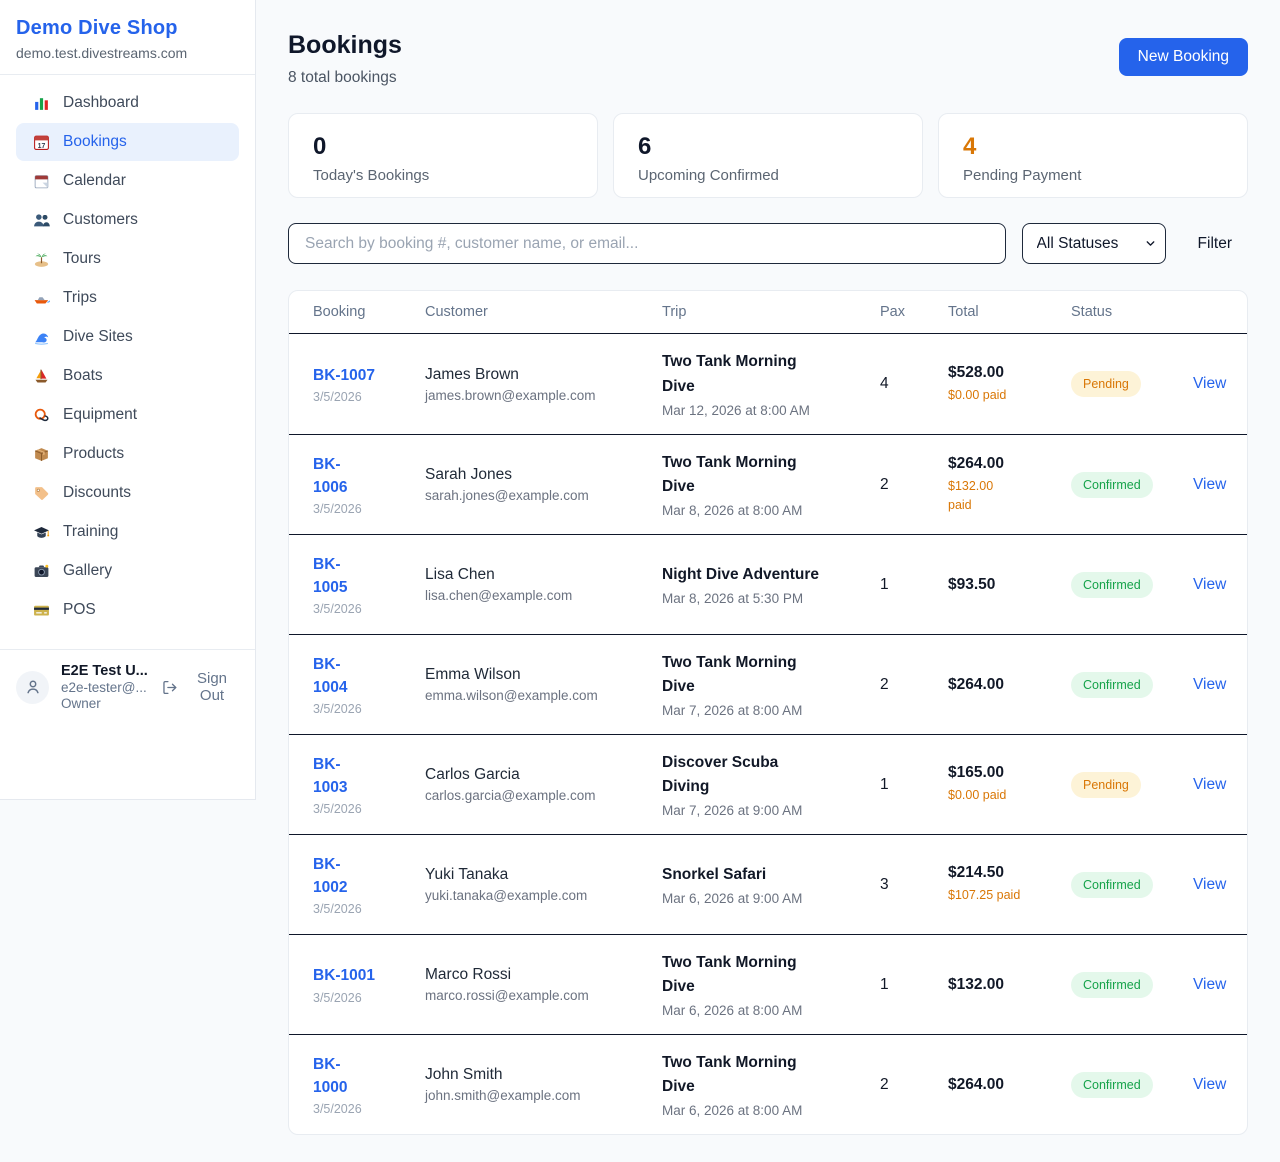  What do you see at coordinates (127, 610) in the screenshot?
I see `sidebar-item-pos: POS` at bounding box center [127, 610].